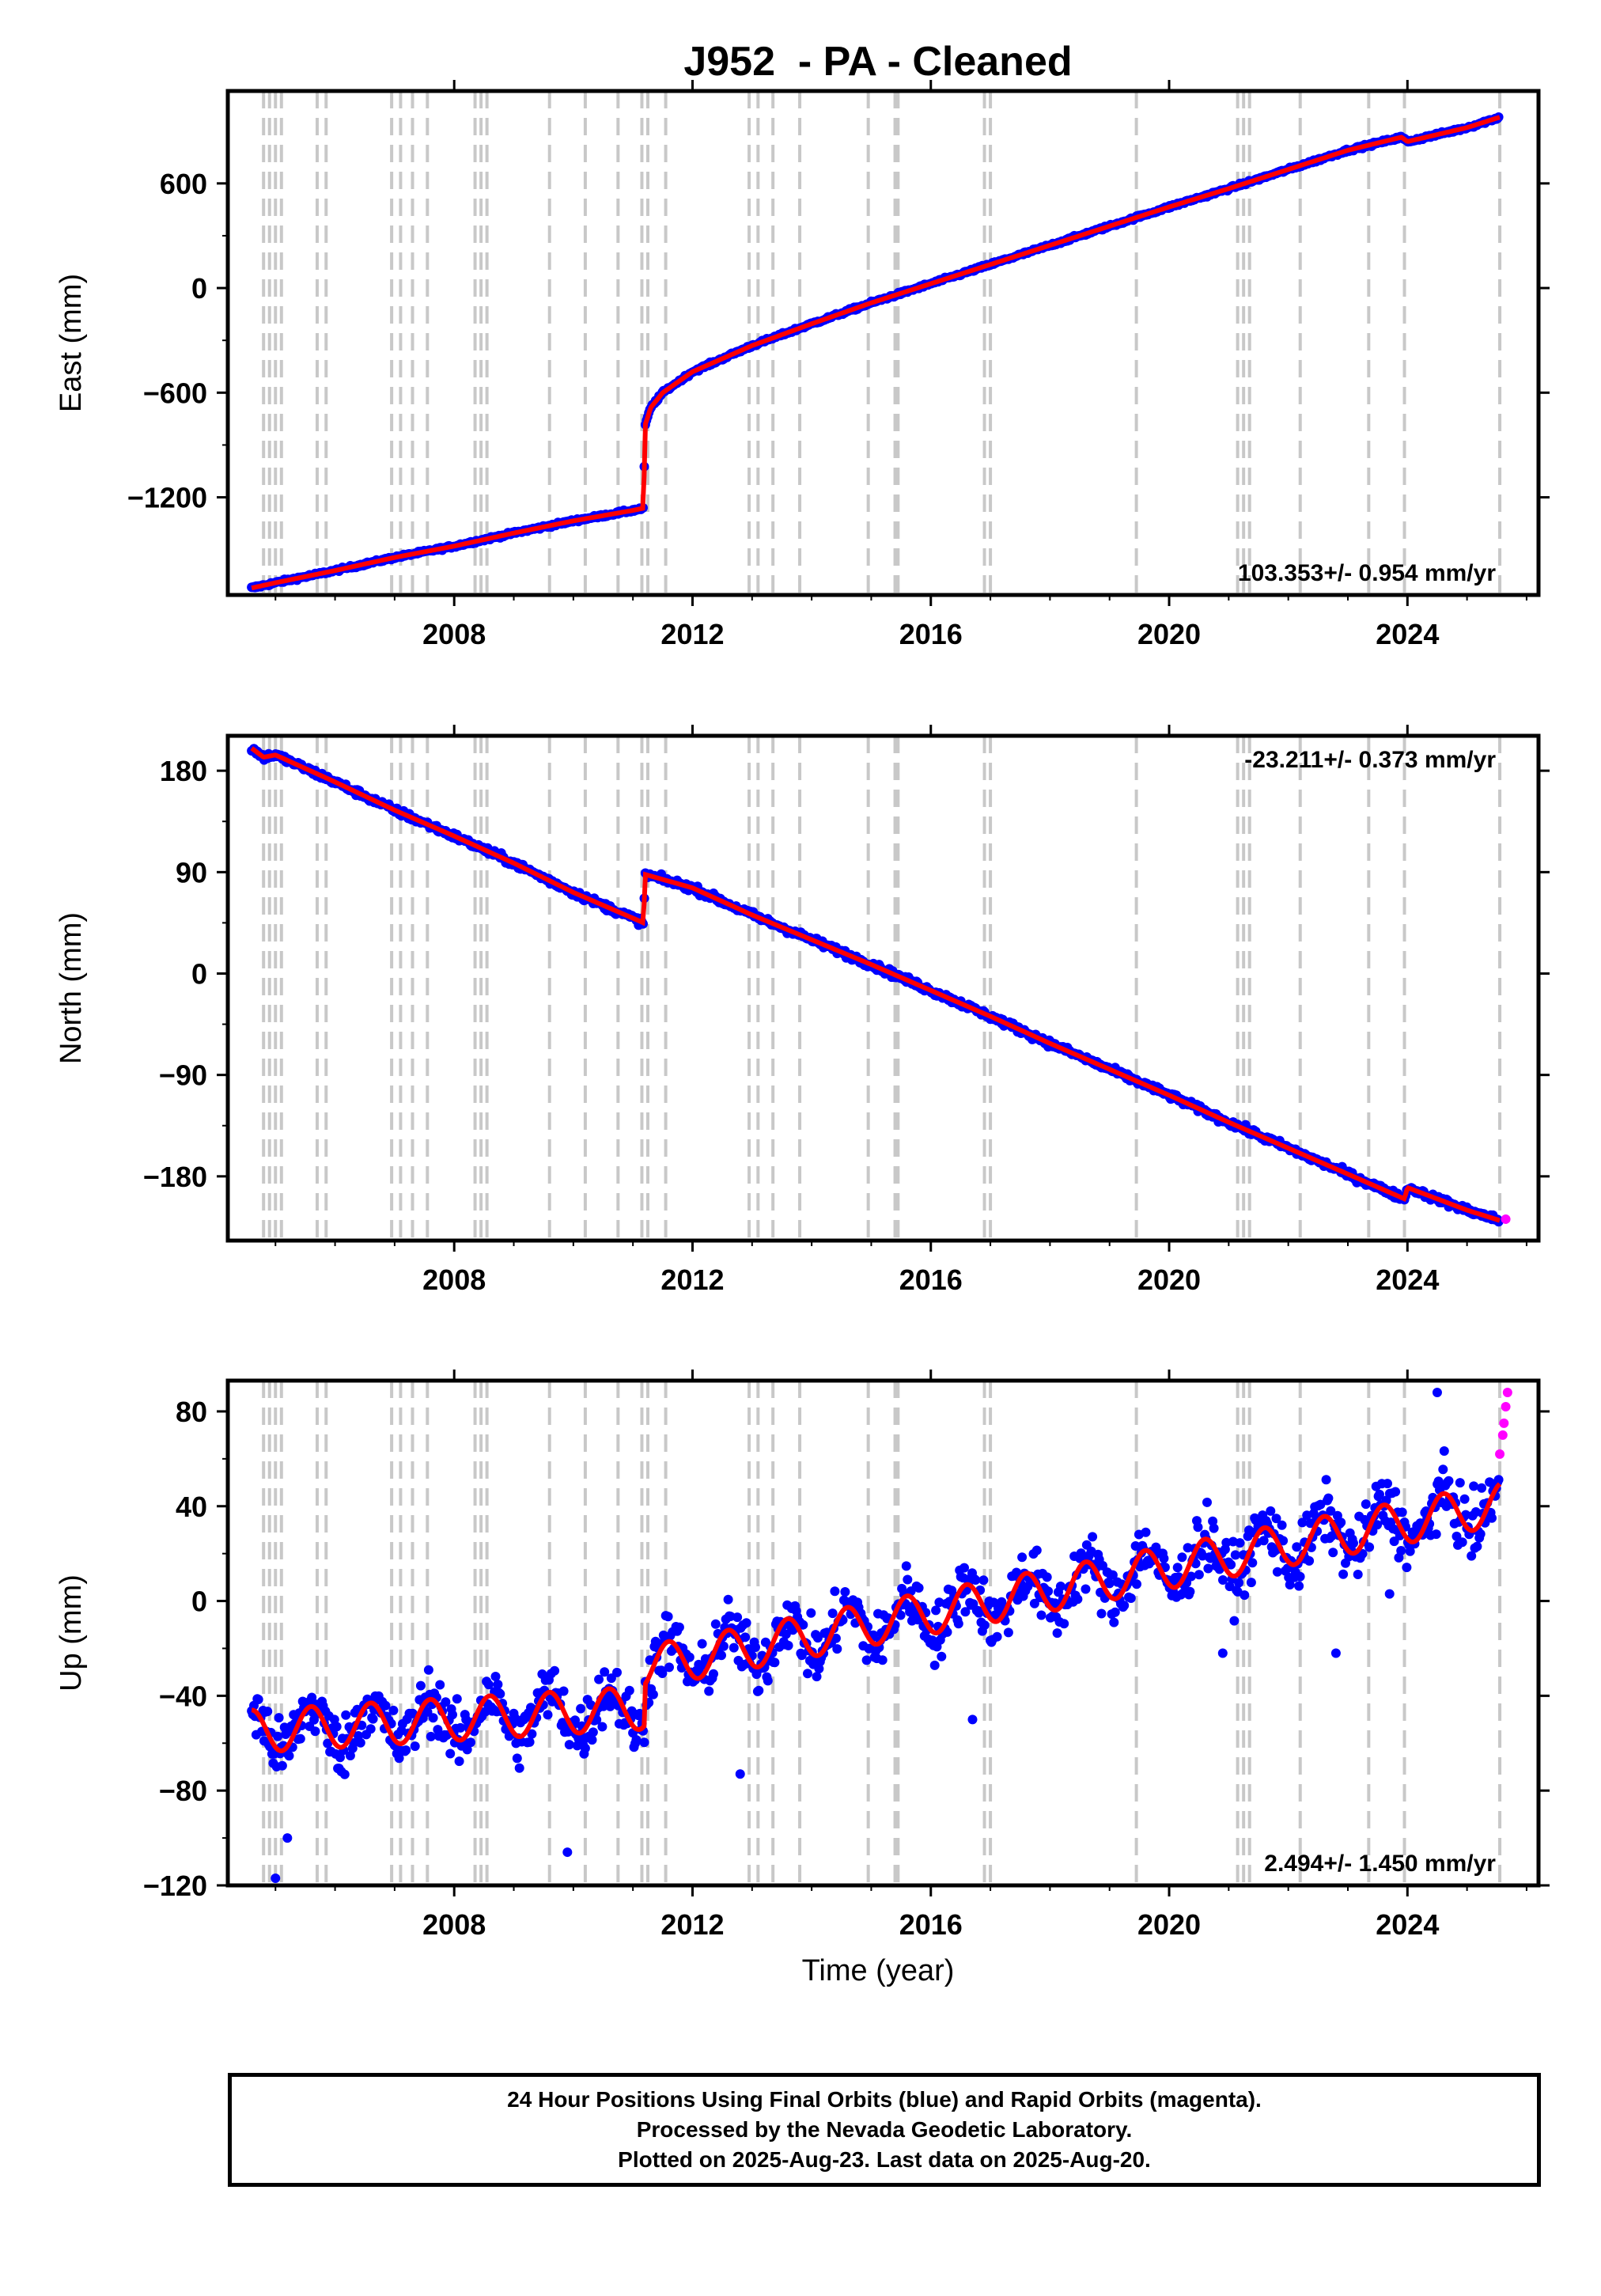 The image size is (1601, 2296). I want to click on y-axis-label-north: North (mm), so click(71, 988).